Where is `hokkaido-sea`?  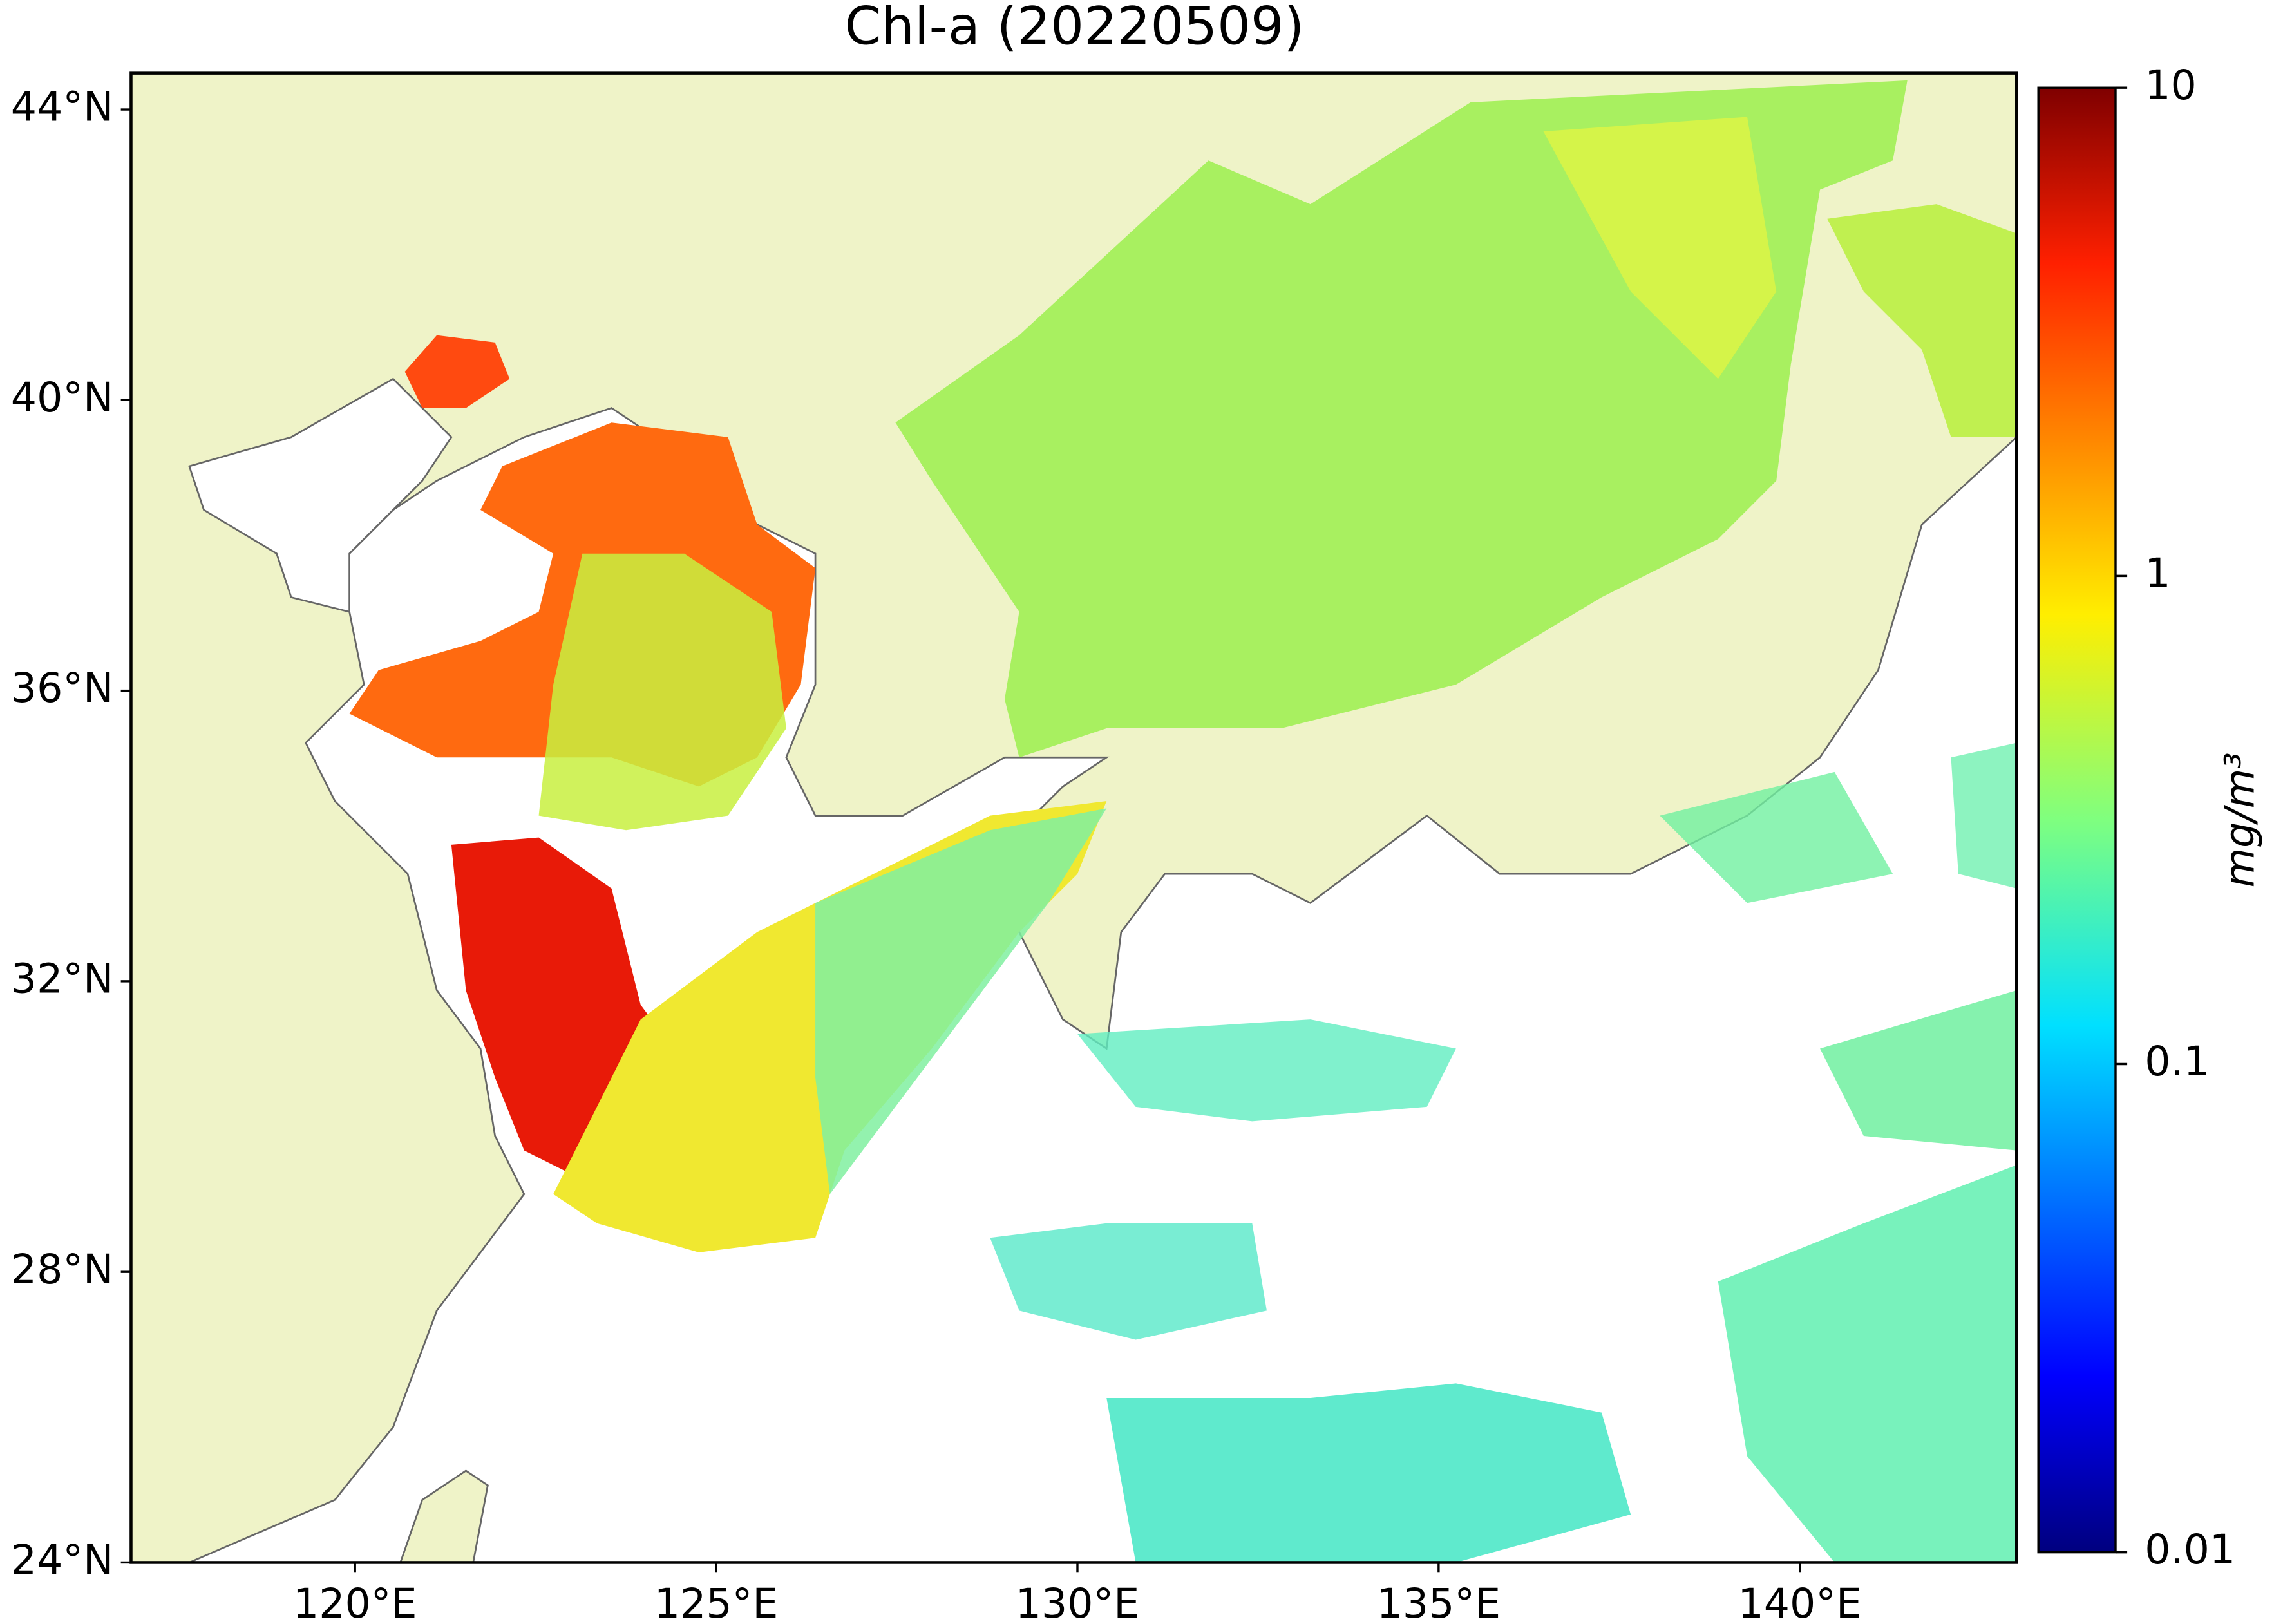 hokkaido-sea is located at coordinates (1922, 320).